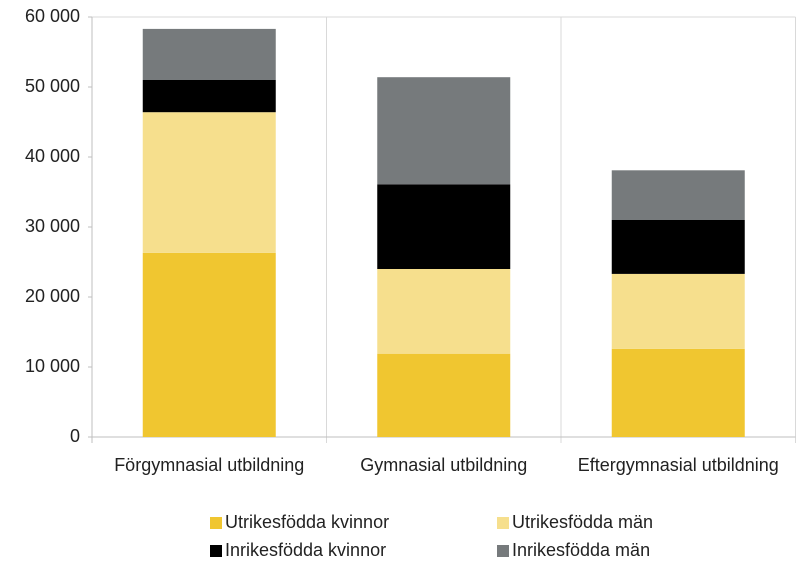 The image size is (796, 565). I want to click on y-tick-label: 50 000, so click(52, 86).